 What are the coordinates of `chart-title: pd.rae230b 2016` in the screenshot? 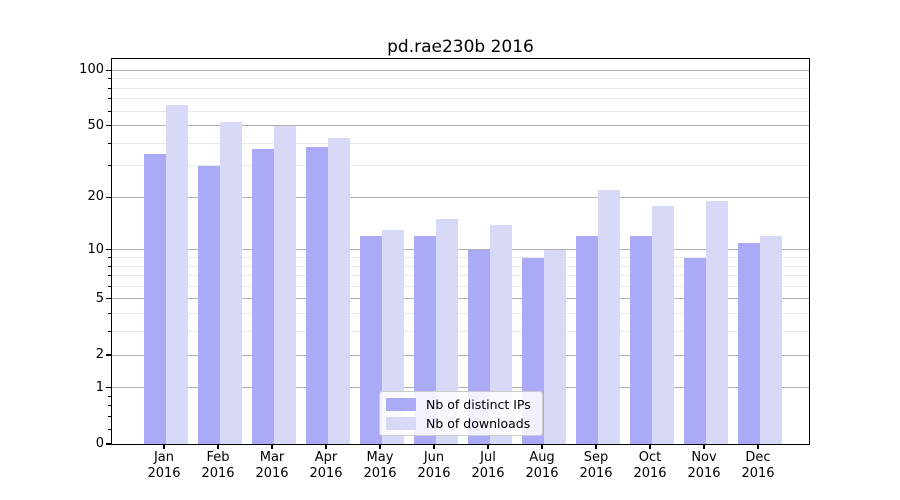 It's located at (460, 47).